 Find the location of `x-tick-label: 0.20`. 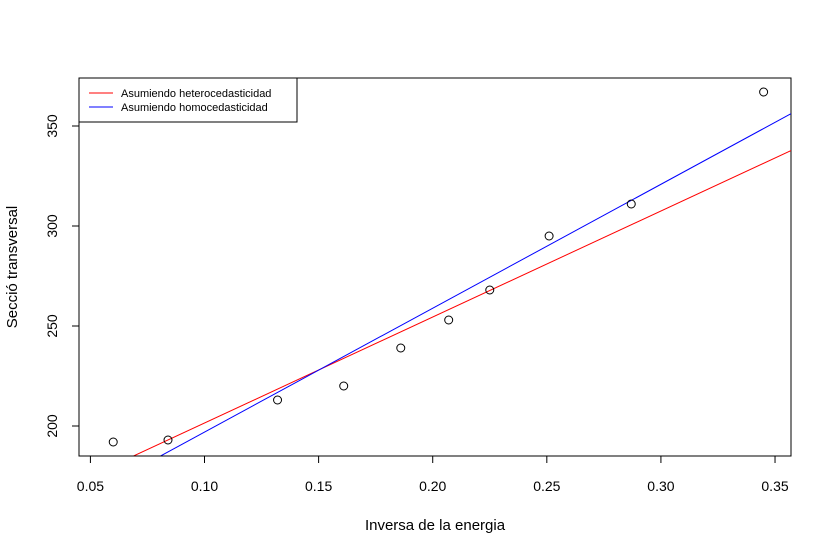

x-tick-label: 0.20 is located at coordinates (432, 486).